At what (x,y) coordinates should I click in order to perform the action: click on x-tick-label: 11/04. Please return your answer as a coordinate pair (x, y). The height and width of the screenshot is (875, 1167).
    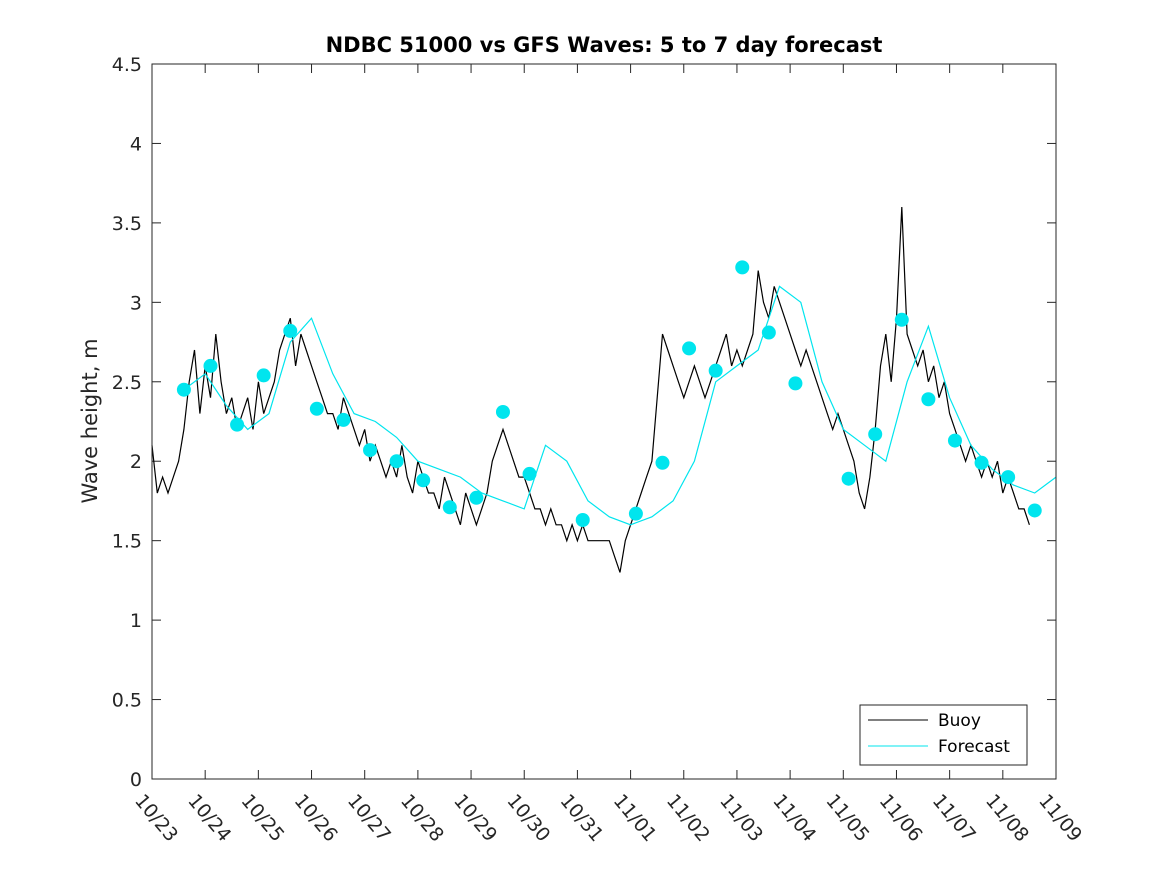
    Looking at the image, I should click on (794, 818).